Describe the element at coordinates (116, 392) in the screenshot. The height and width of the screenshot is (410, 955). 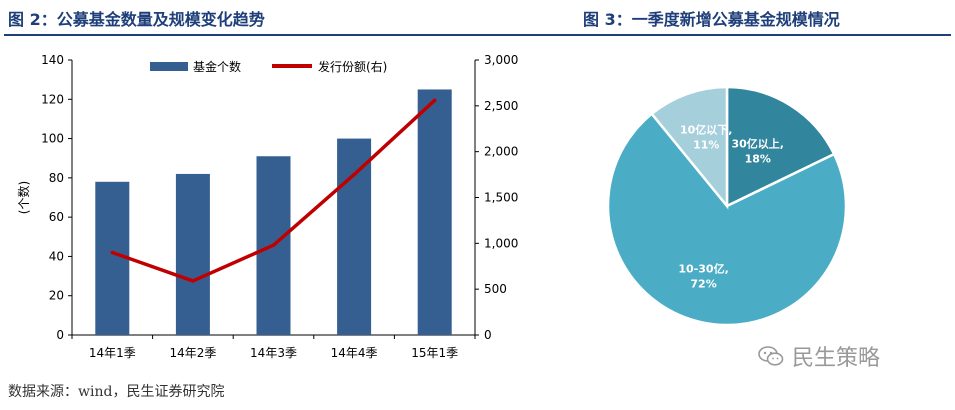
I see `data-source: 数据来源：wind，民生证券研究院` at that location.